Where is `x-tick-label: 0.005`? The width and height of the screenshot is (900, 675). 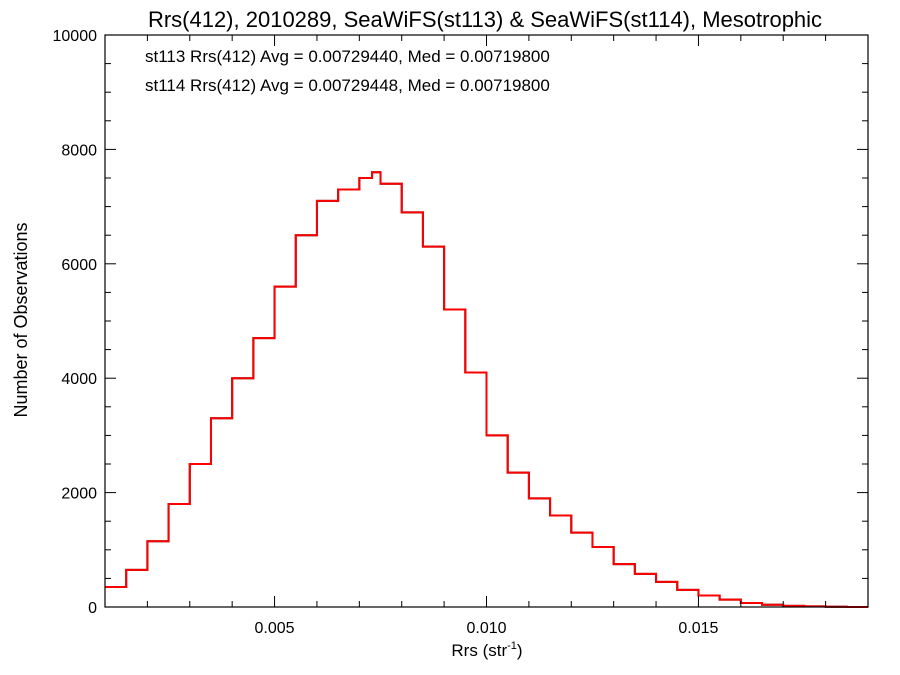 x-tick-label: 0.005 is located at coordinates (275, 628).